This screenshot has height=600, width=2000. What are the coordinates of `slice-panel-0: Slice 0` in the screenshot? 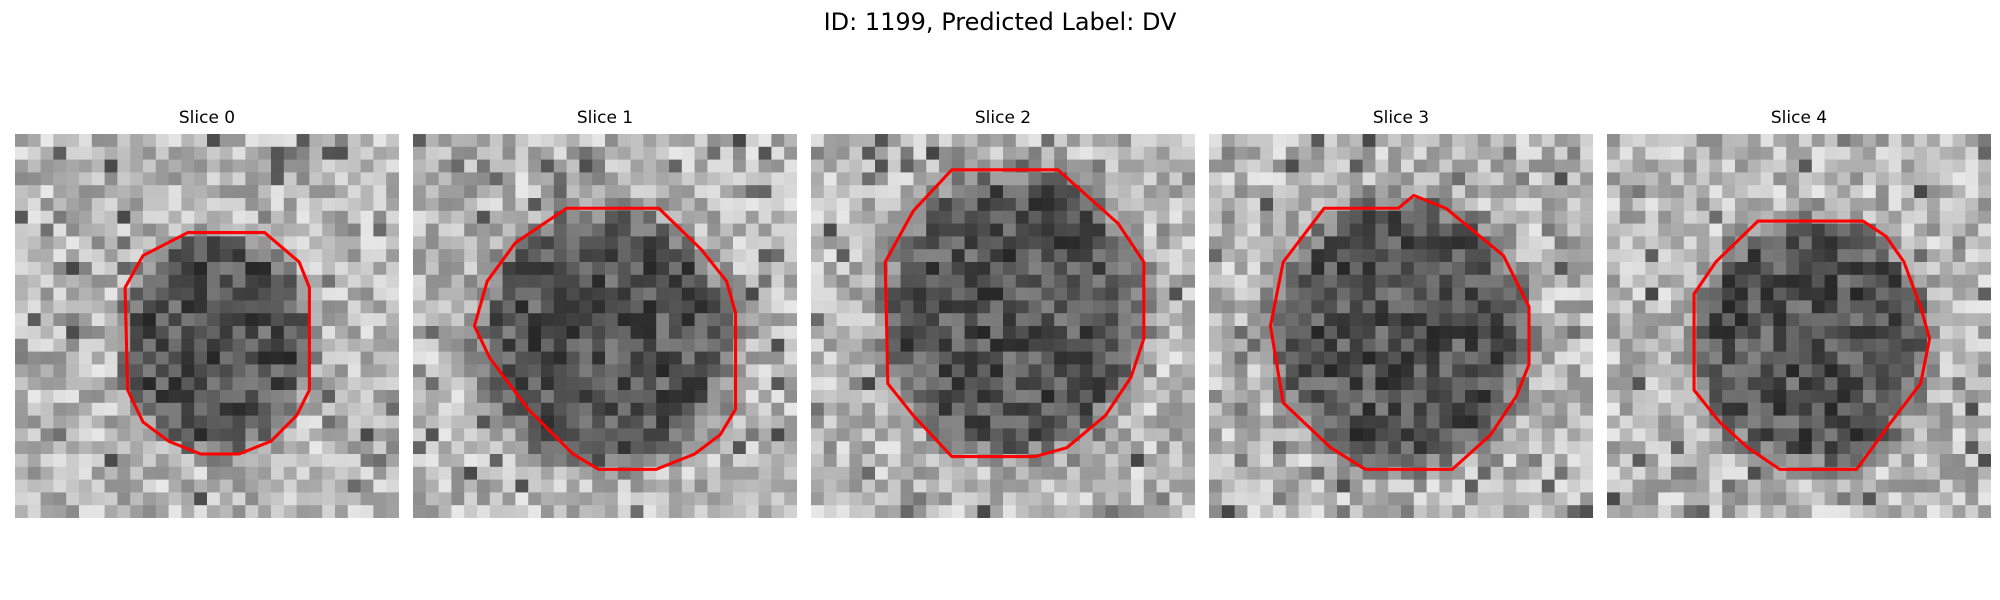 It's located at (207, 312).